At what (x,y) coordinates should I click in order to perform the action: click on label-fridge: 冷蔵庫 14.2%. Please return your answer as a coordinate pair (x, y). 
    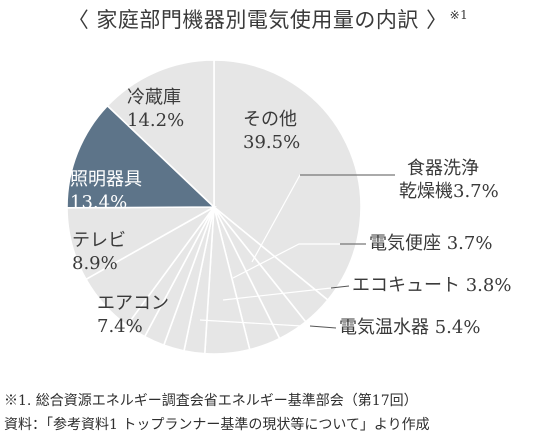
    Looking at the image, I should click on (155, 109).